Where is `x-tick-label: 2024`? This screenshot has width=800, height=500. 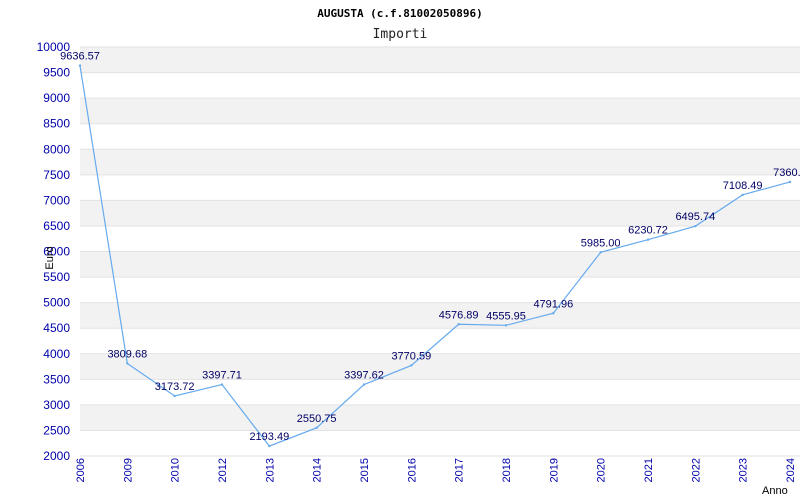 x-tick-label: 2024 is located at coordinates (791, 470).